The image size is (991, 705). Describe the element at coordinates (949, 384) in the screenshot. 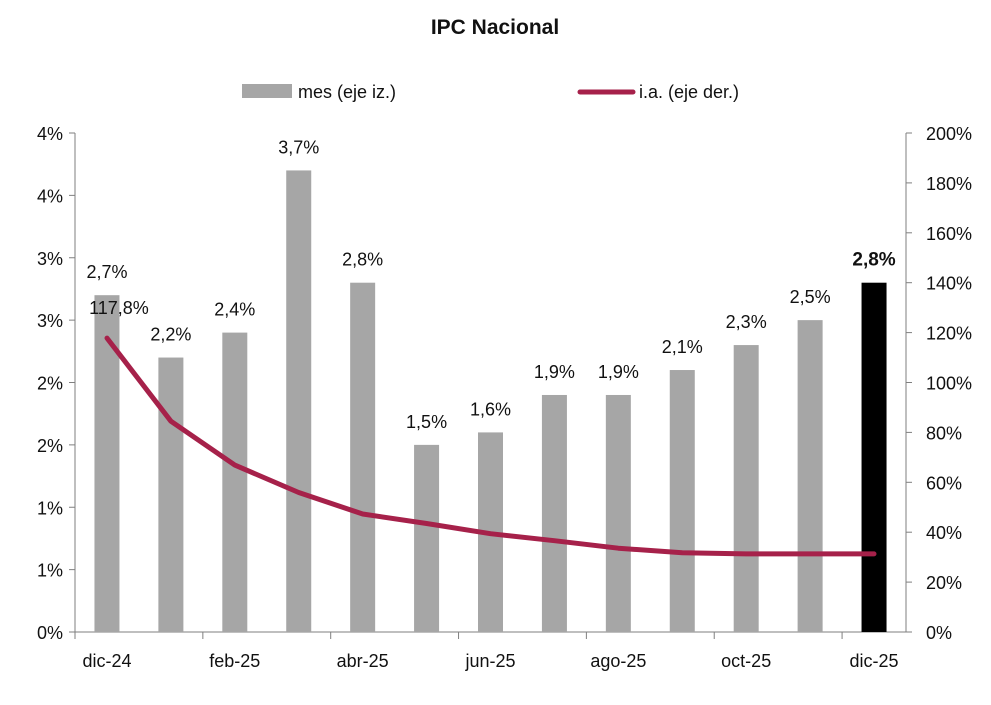

I see `y-right-tick-label: 100%` at that location.